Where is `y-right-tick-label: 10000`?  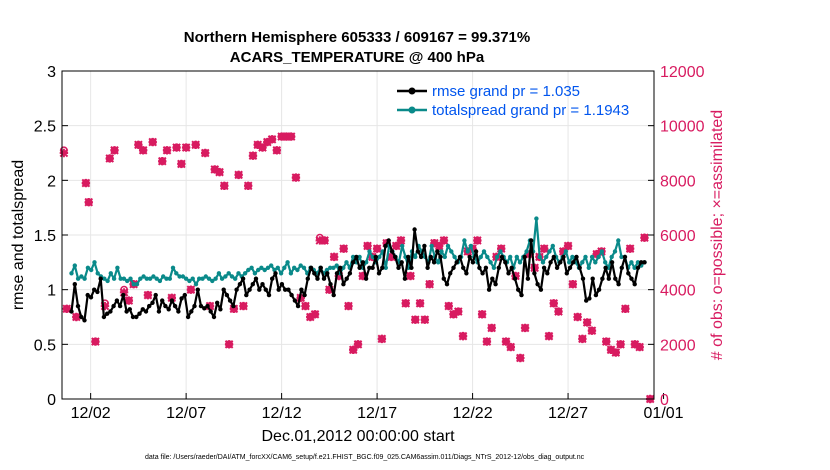
y-right-tick-label: 10000 is located at coordinates (682, 127).